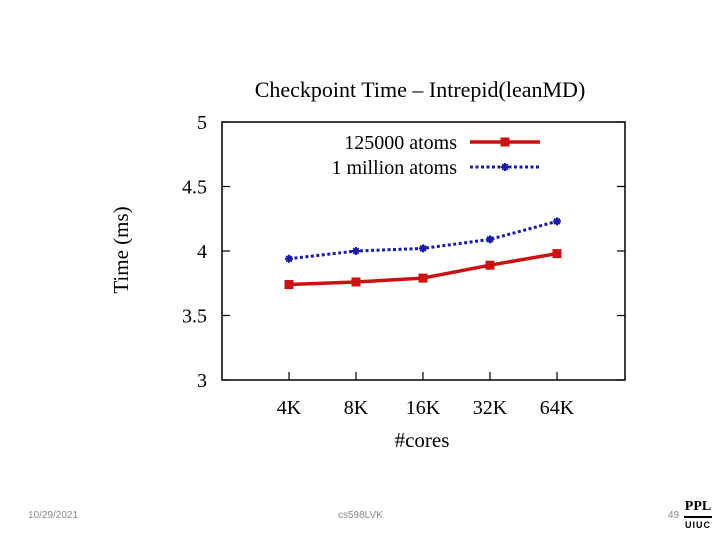  Describe the element at coordinates (557, 408) in the screenshot. I see `x-tick-label: 64K` at that location.